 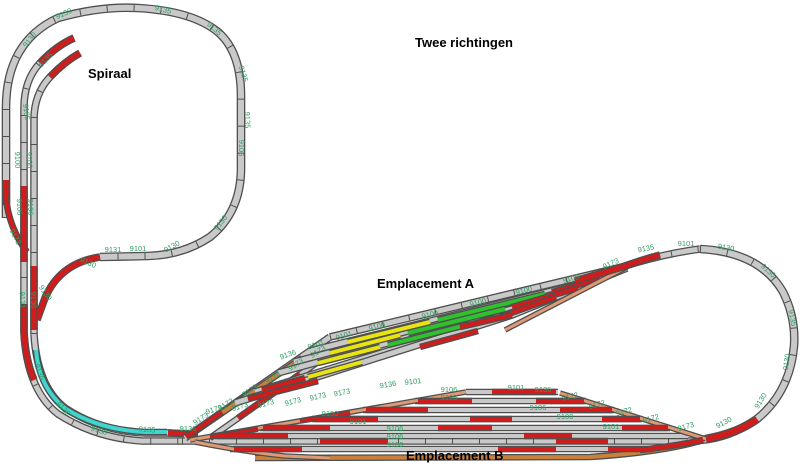 What do you see at coordinates (617, 268) in the screenshot?
I see `track-fill-a-main-red` at bounding box center [617, 268].